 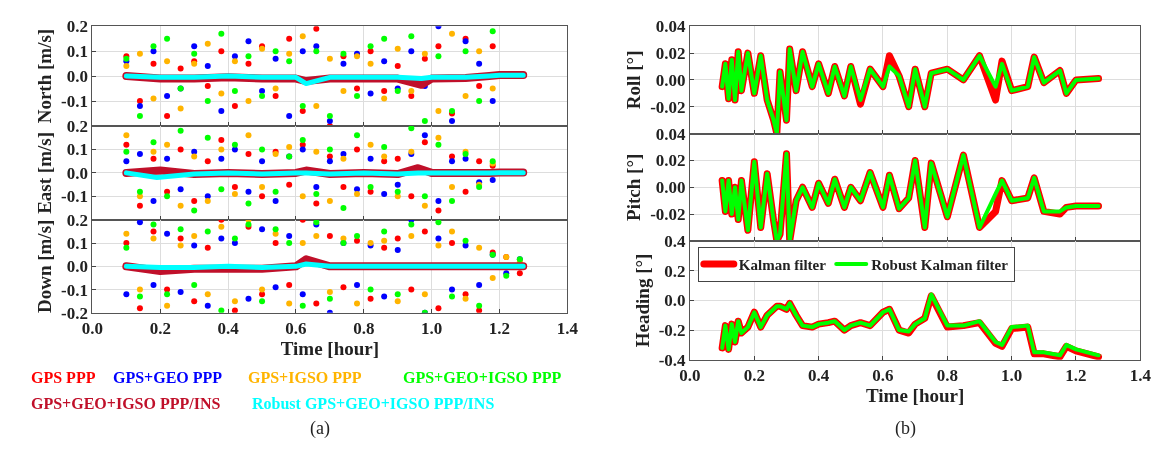 I want to click on y-tick-label: -0.2, so click(x=672, y=331).